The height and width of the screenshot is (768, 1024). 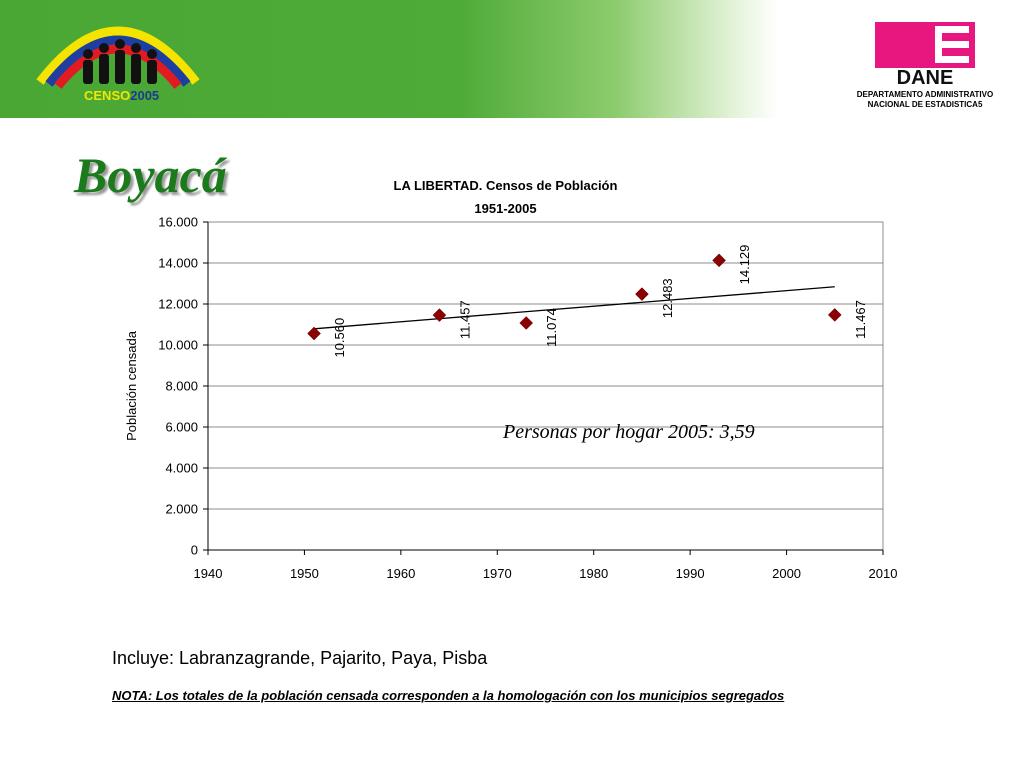 I want to click on y-tick-label: 10.000, so click(x=178, y=345).